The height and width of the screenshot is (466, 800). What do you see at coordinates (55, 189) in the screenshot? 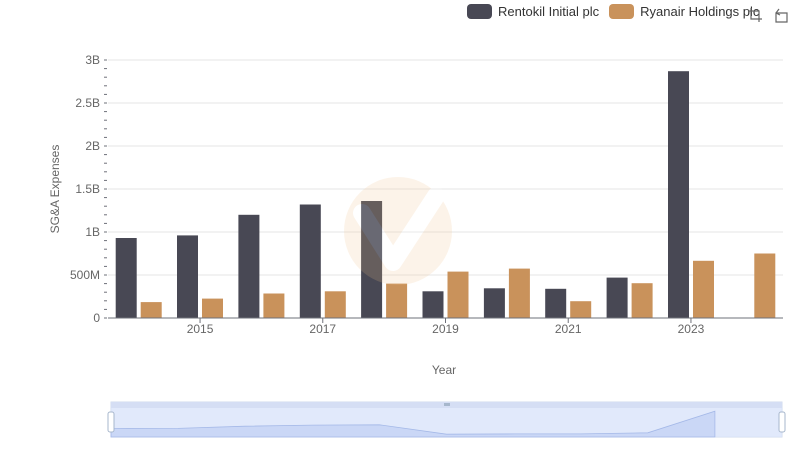
I see `y-axis-title: SG&A Expenses` at bounding box center [55, 189].